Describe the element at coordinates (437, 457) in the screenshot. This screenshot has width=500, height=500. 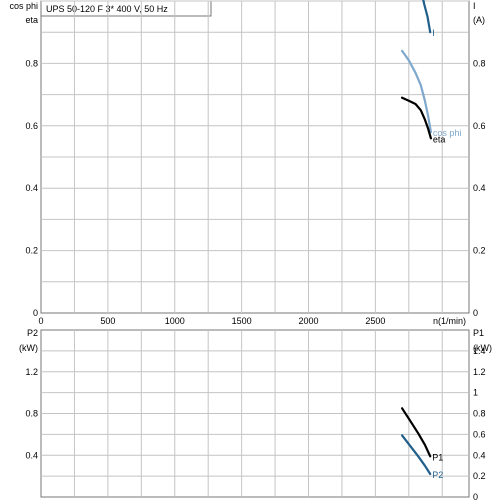
I see `curve-label-p1: P1` at that location.